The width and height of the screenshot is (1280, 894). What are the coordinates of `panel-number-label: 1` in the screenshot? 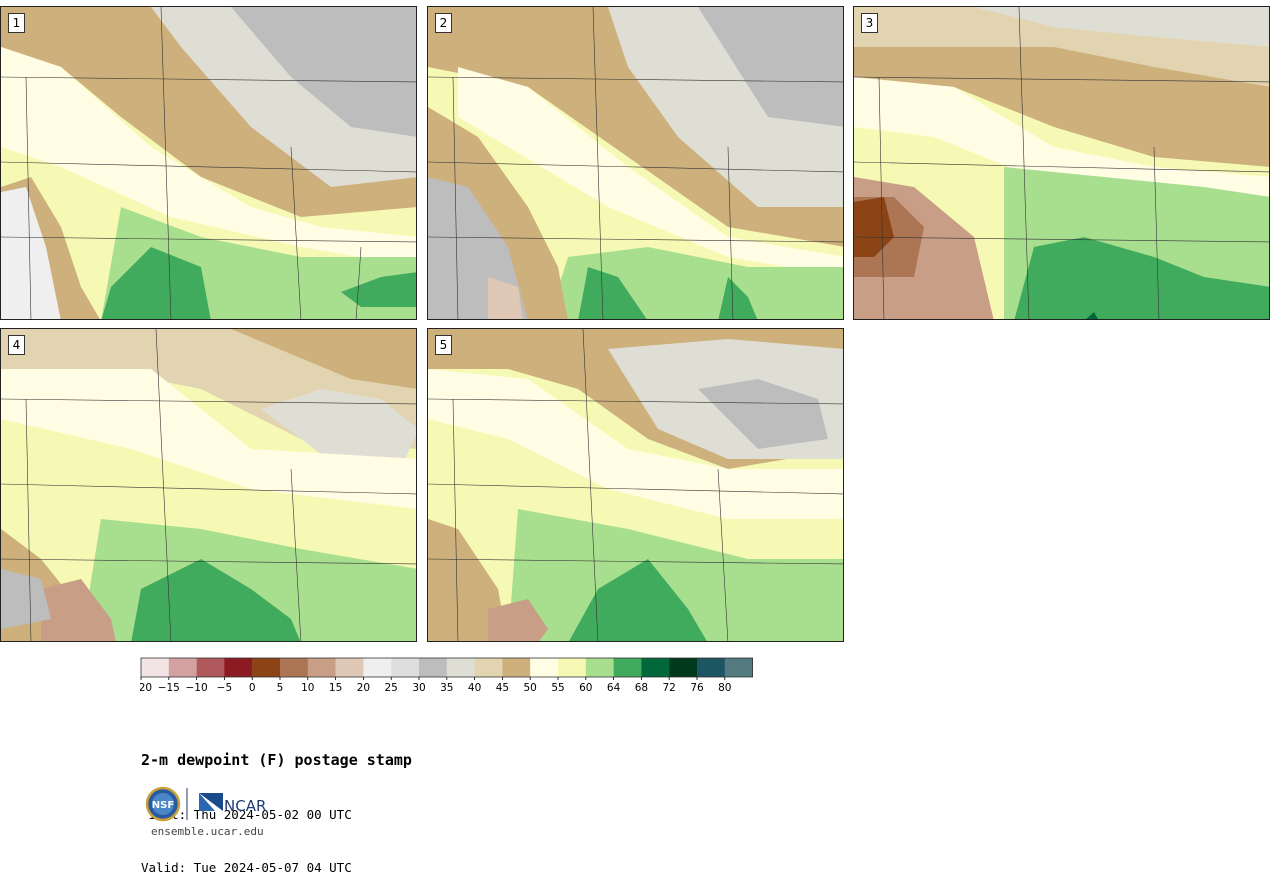 It's located at (16, 23).